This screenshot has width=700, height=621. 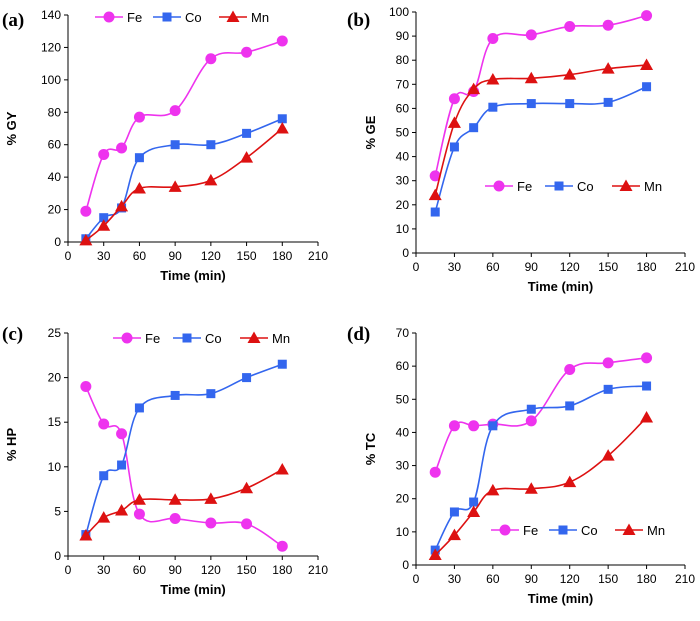 I want to click on x-tick-label: 90, so click(x=532, y=267).